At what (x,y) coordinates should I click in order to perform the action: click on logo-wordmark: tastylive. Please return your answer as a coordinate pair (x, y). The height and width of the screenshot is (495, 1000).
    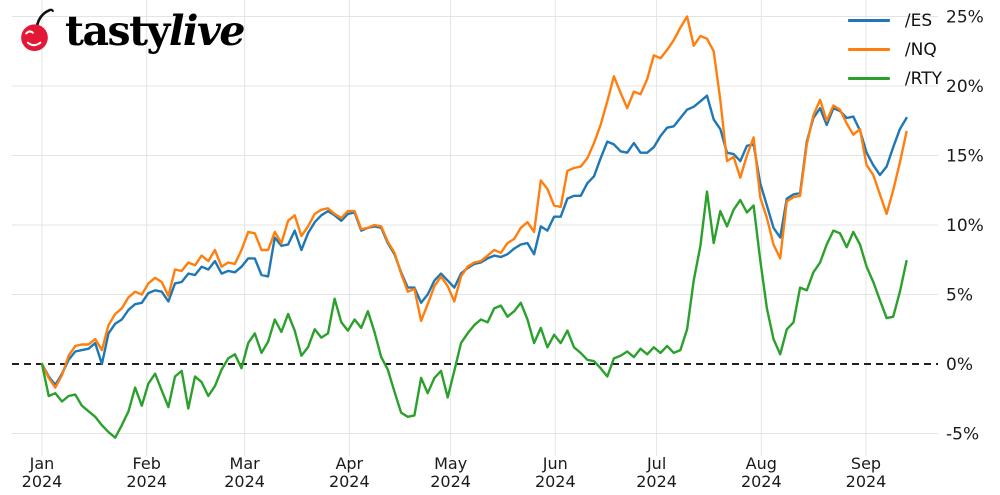
    Looking at the image, I should click on (155, 31).